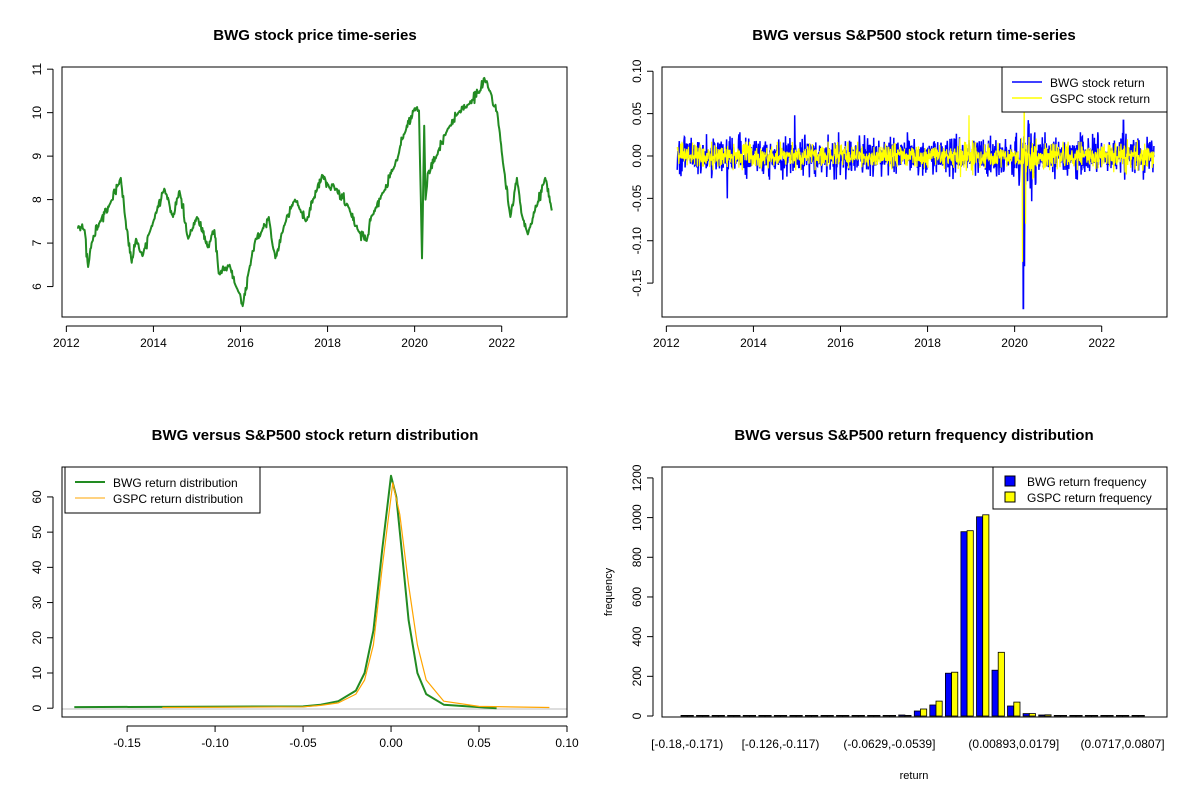 The width and height of the screenshot is (1200, 800). I want to click on price-x-tick-label: 2018, so click(327, 343).